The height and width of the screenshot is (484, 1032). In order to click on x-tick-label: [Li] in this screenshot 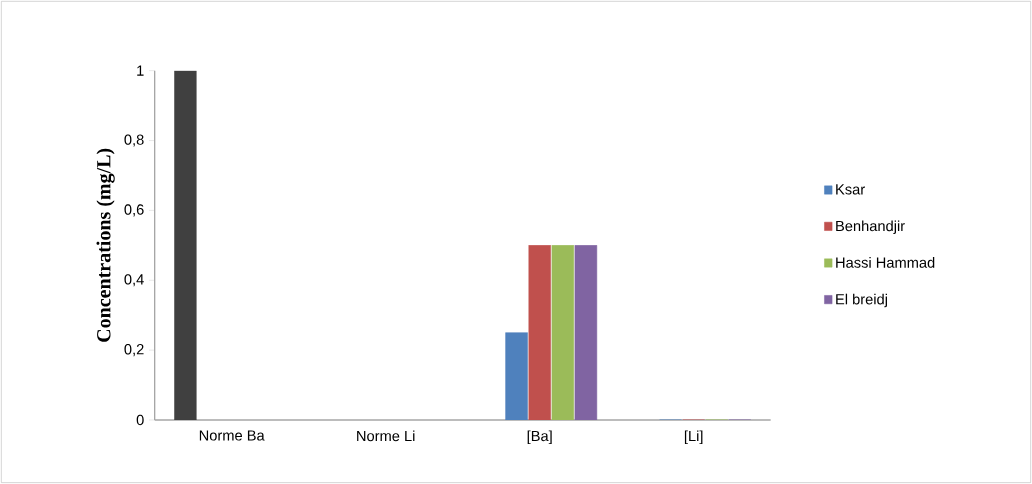, I will do `click(693, 437)`.